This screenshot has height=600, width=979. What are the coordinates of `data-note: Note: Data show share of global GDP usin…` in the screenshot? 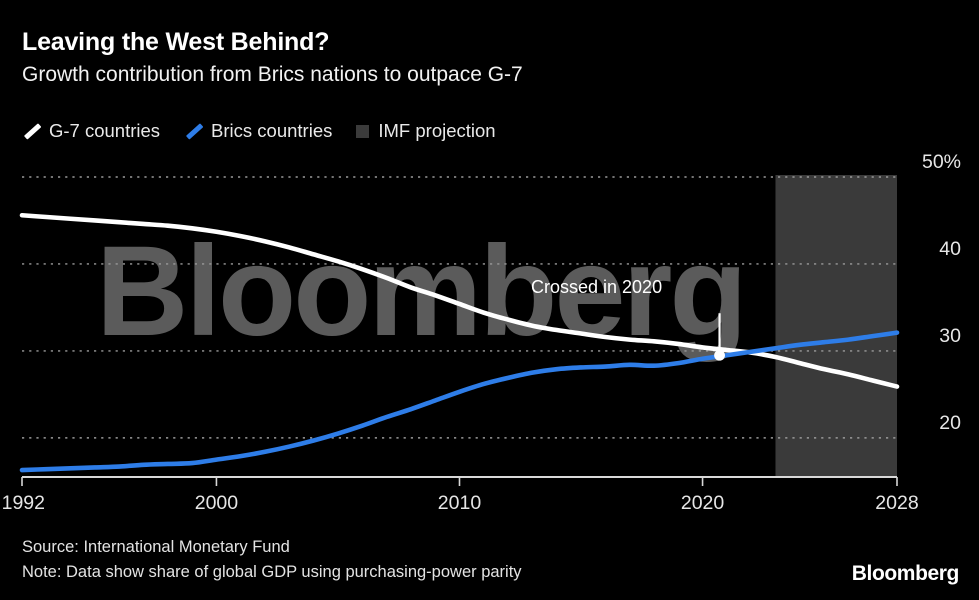 It's located at (272, 572).